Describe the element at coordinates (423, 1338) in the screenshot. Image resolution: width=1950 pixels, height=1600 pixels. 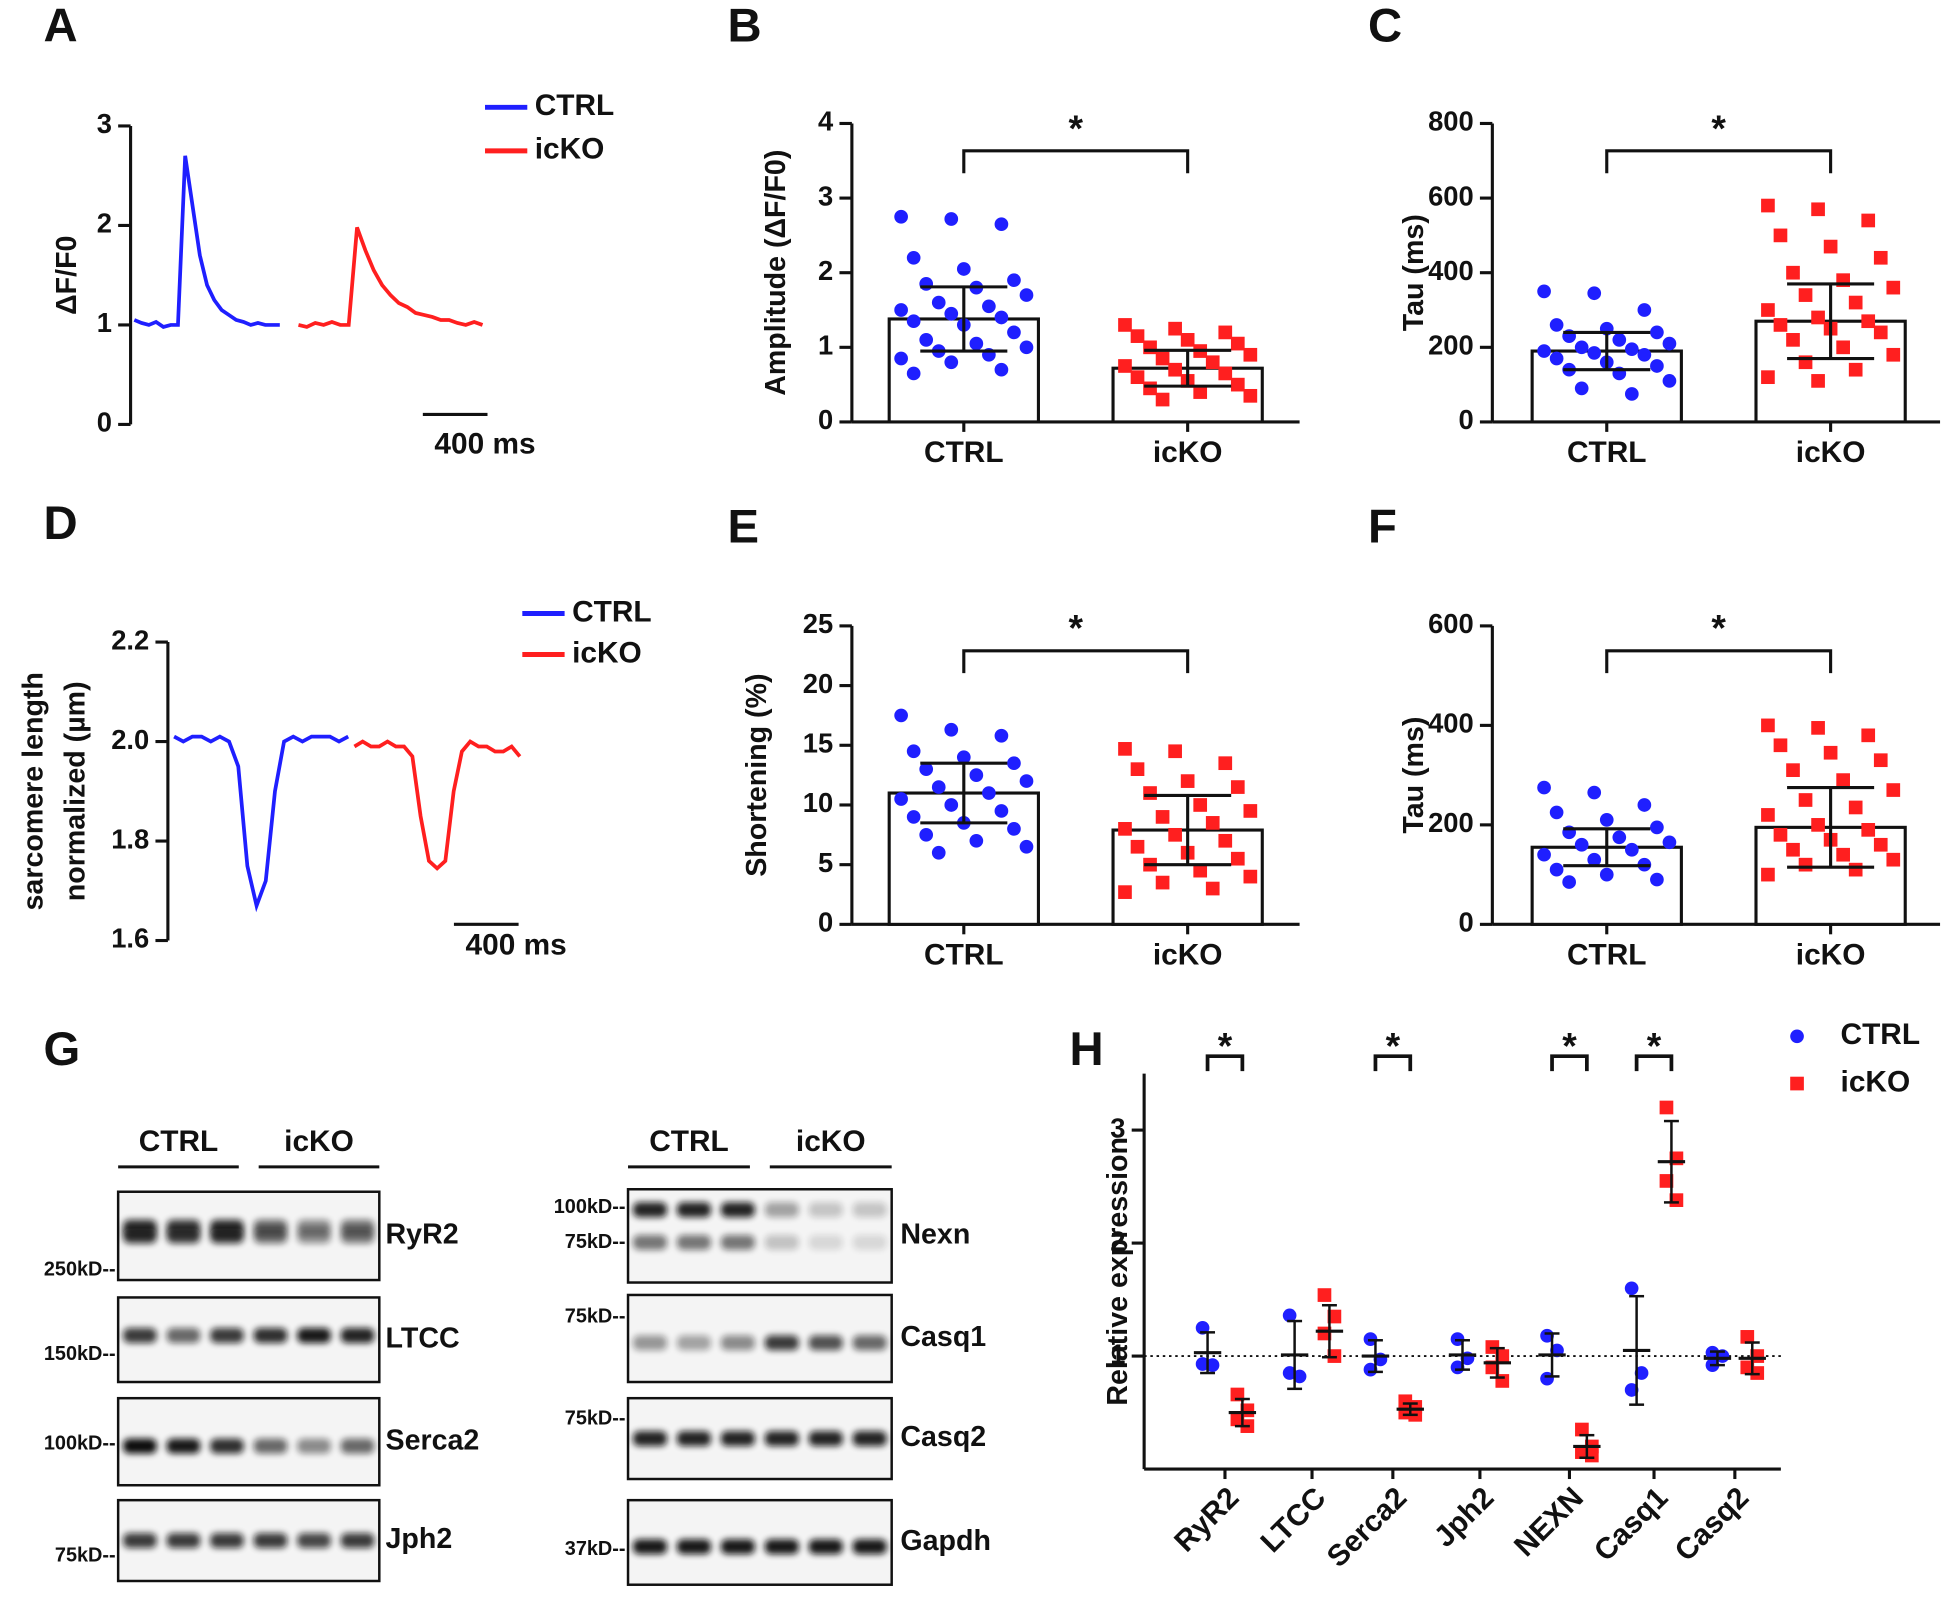
I see `protein-label: LTCC` at that location.